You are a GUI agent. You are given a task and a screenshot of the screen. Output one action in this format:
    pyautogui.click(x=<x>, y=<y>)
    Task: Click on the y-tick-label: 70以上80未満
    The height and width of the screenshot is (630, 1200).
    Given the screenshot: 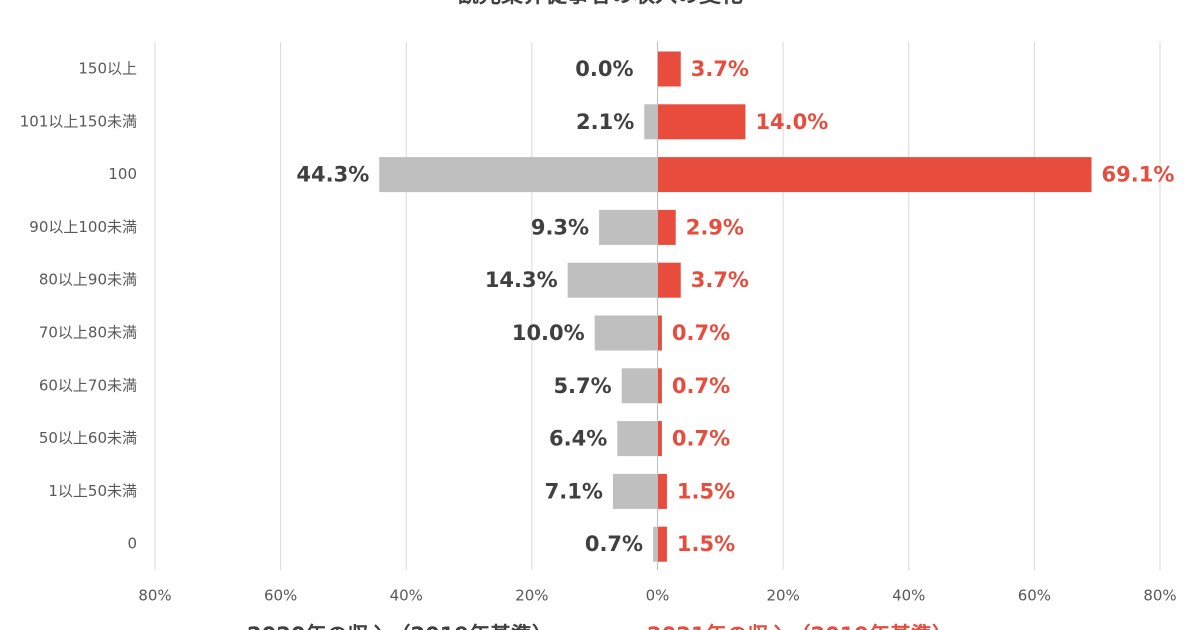 What is the action you would take?
    pyautogui.click(x=88, y=333)
    